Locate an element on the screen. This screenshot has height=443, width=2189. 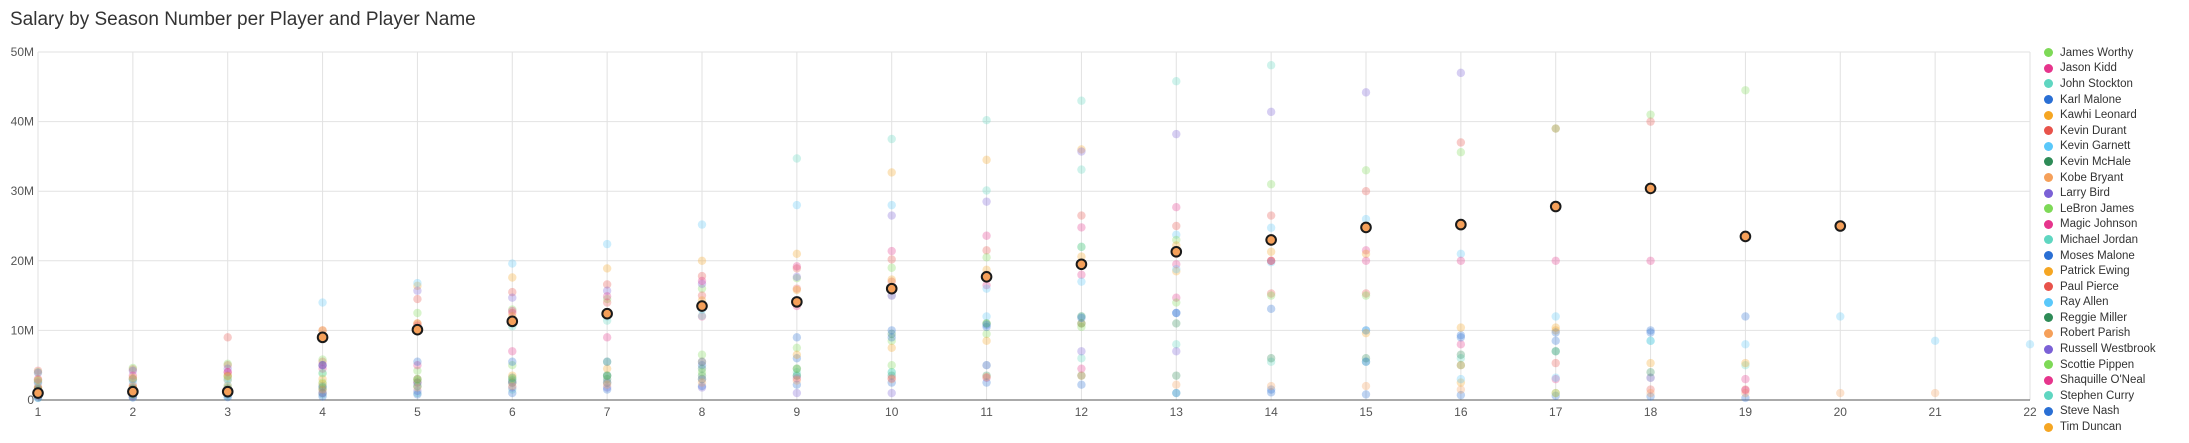
legend-item: Karl Malone is located at coordinates (2114, 100).